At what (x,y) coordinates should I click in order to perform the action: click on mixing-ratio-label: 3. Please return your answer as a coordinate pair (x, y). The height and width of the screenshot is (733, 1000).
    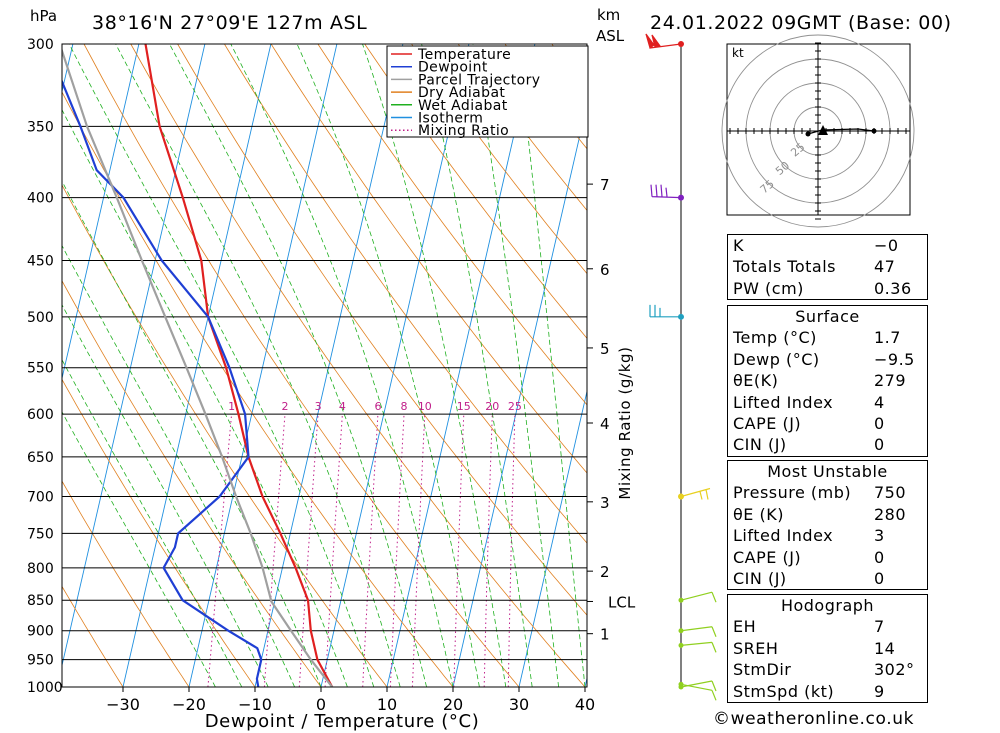
    Looking at the image, I should click on (318, 406).